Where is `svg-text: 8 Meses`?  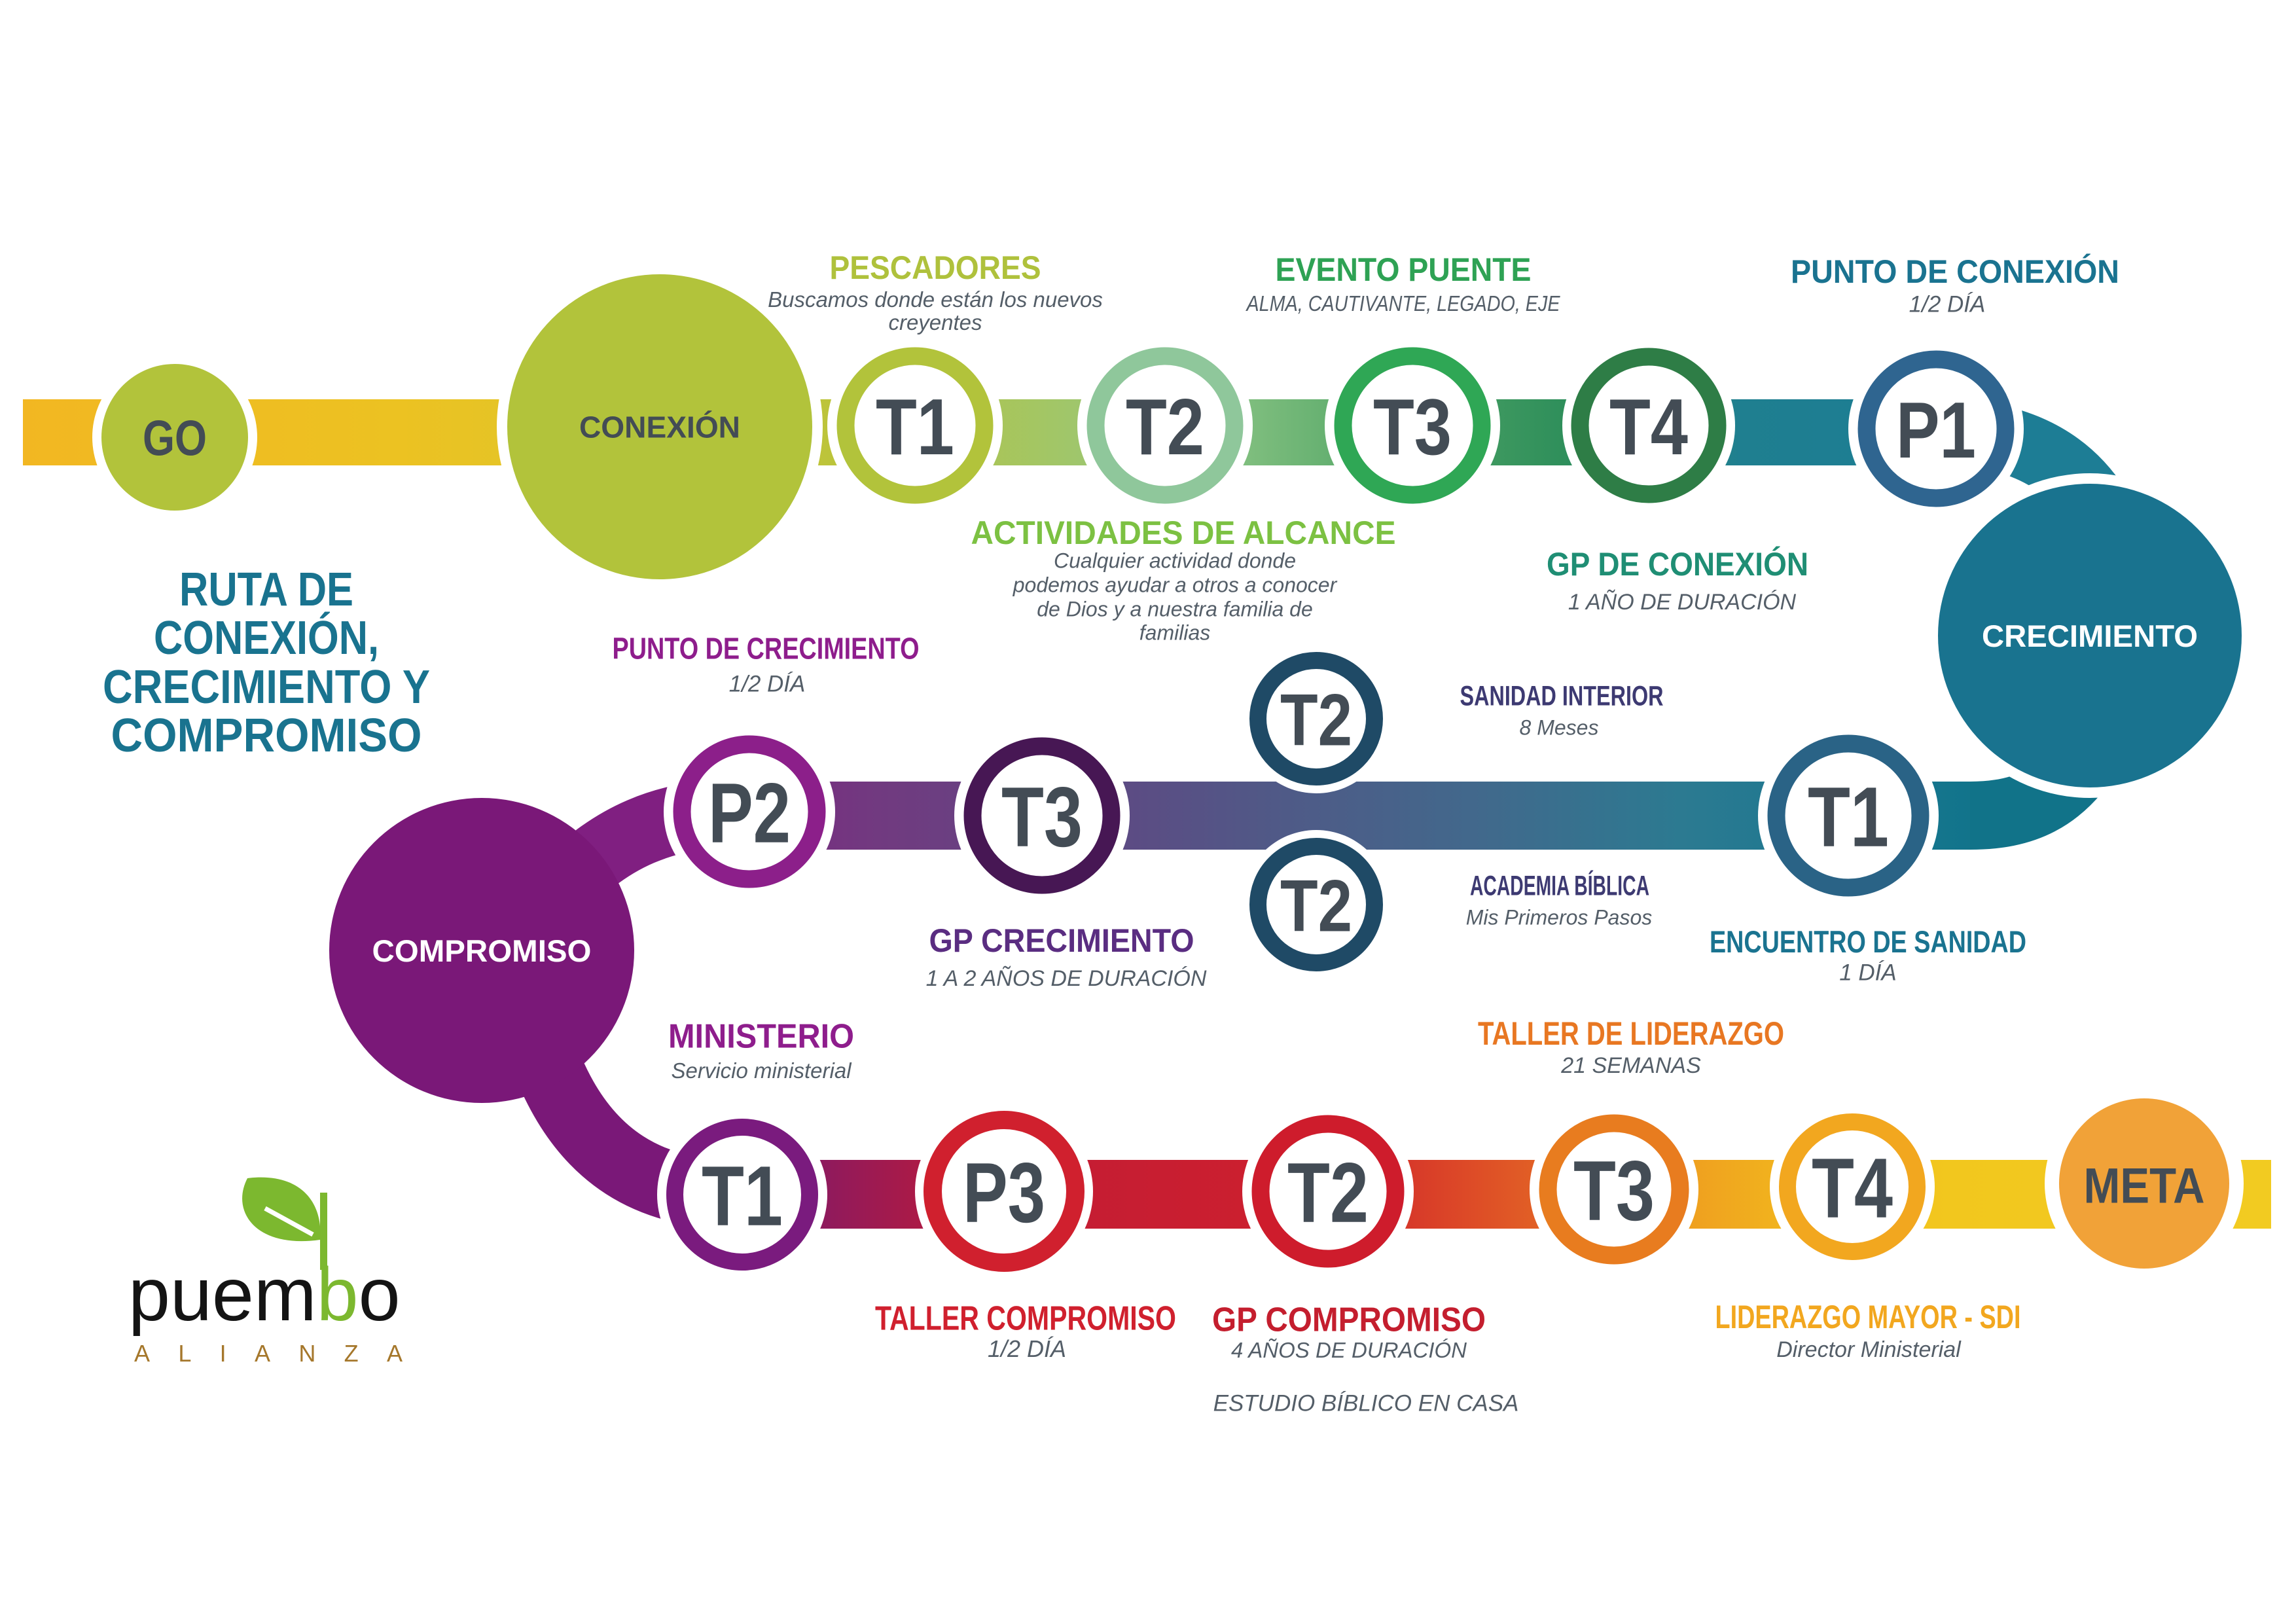
svg-text: 8 Meses is located at coordinates (1559, 728).